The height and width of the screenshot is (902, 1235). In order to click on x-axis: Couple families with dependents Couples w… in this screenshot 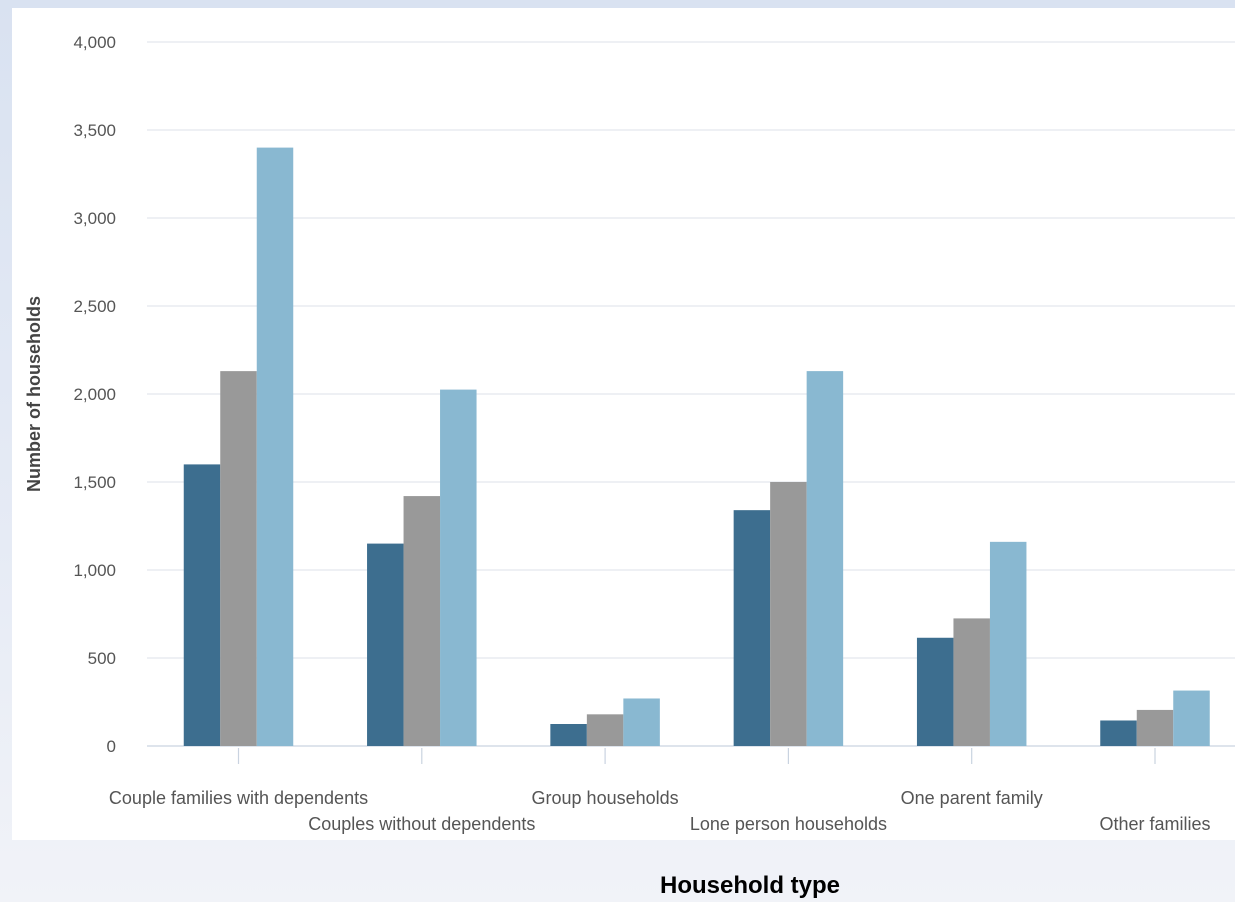, I will do `click(660, 791)`.